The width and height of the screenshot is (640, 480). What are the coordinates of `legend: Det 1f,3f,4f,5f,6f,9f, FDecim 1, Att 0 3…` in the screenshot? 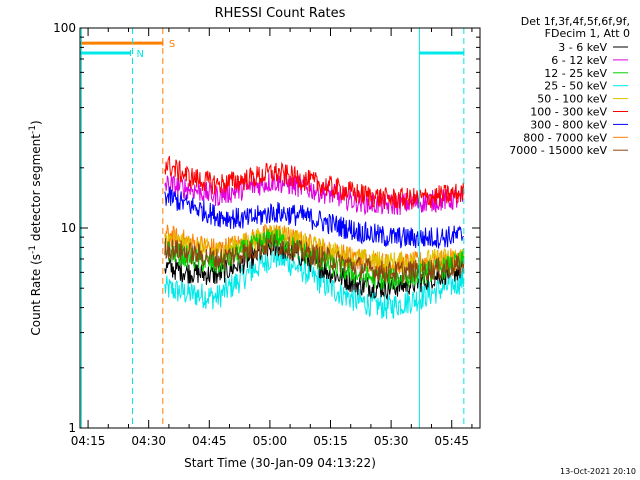 It's located at (569, 86).